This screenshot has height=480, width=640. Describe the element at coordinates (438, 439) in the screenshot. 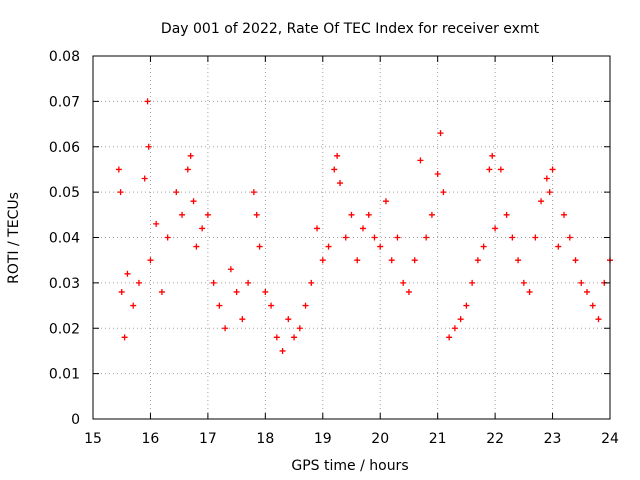

I see `x-tick-label: 21` at that location.